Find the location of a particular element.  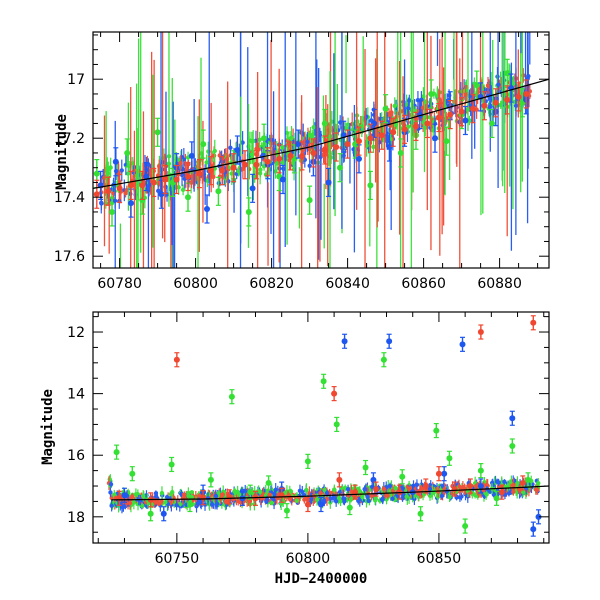

top-x-tick-label: 60800 is located at coordinates (195, 284).